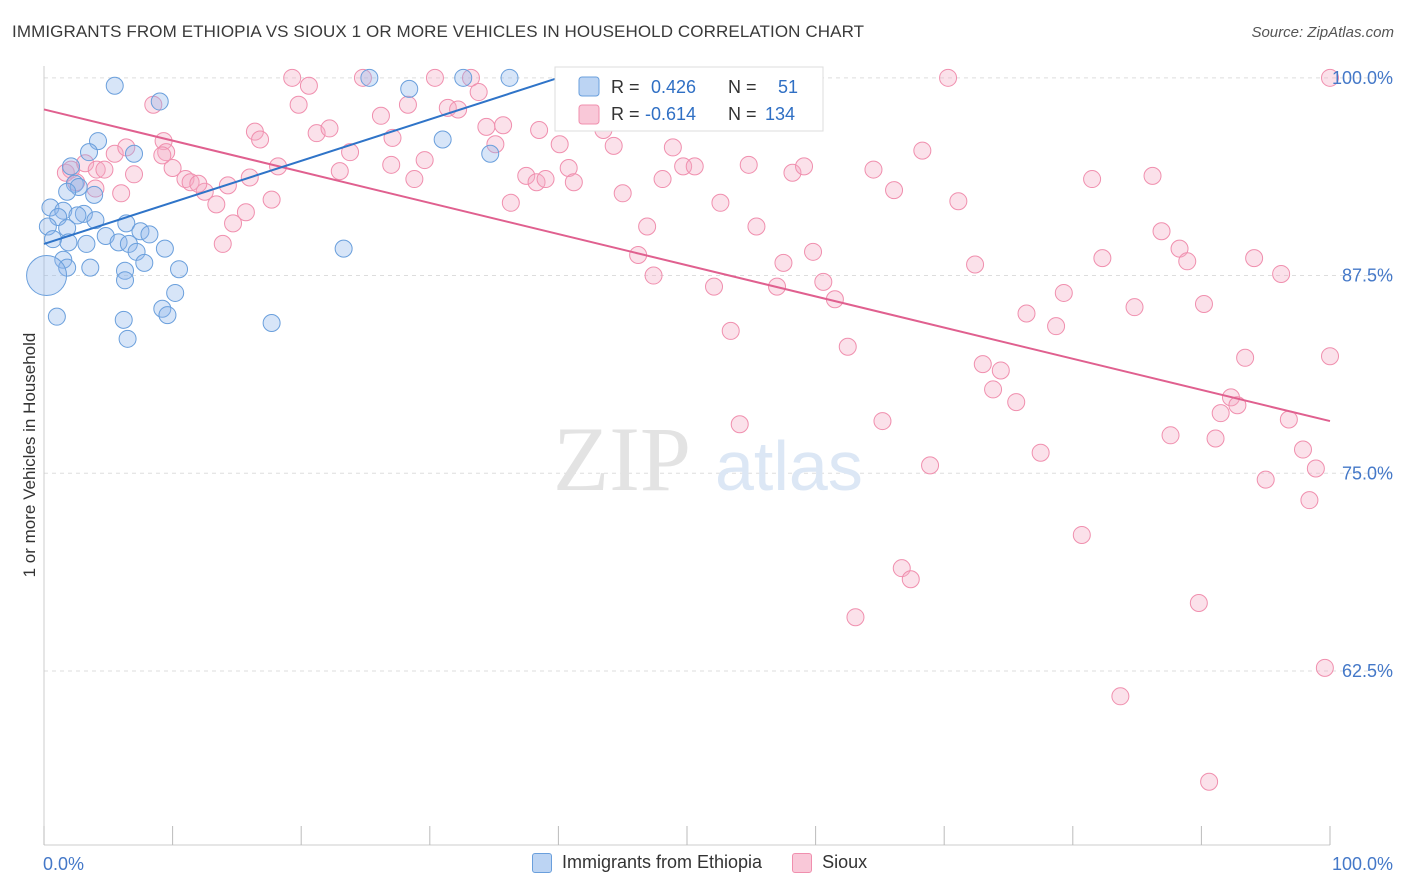 This screenshot has height=892, width=1406. Describe the element at coordinates (589, 114) in the screenshot. I see `stats-swatch-pink` at that location.